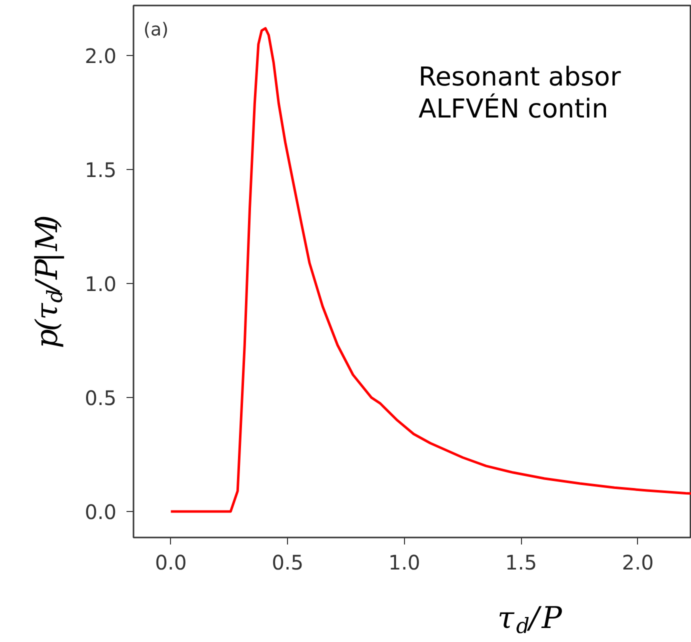 The height and width of the screenshot is (642, 691). Describe the element at coordinates (100, 170) in the screenshot. I see `y-tick-label: 1.5` at that location.